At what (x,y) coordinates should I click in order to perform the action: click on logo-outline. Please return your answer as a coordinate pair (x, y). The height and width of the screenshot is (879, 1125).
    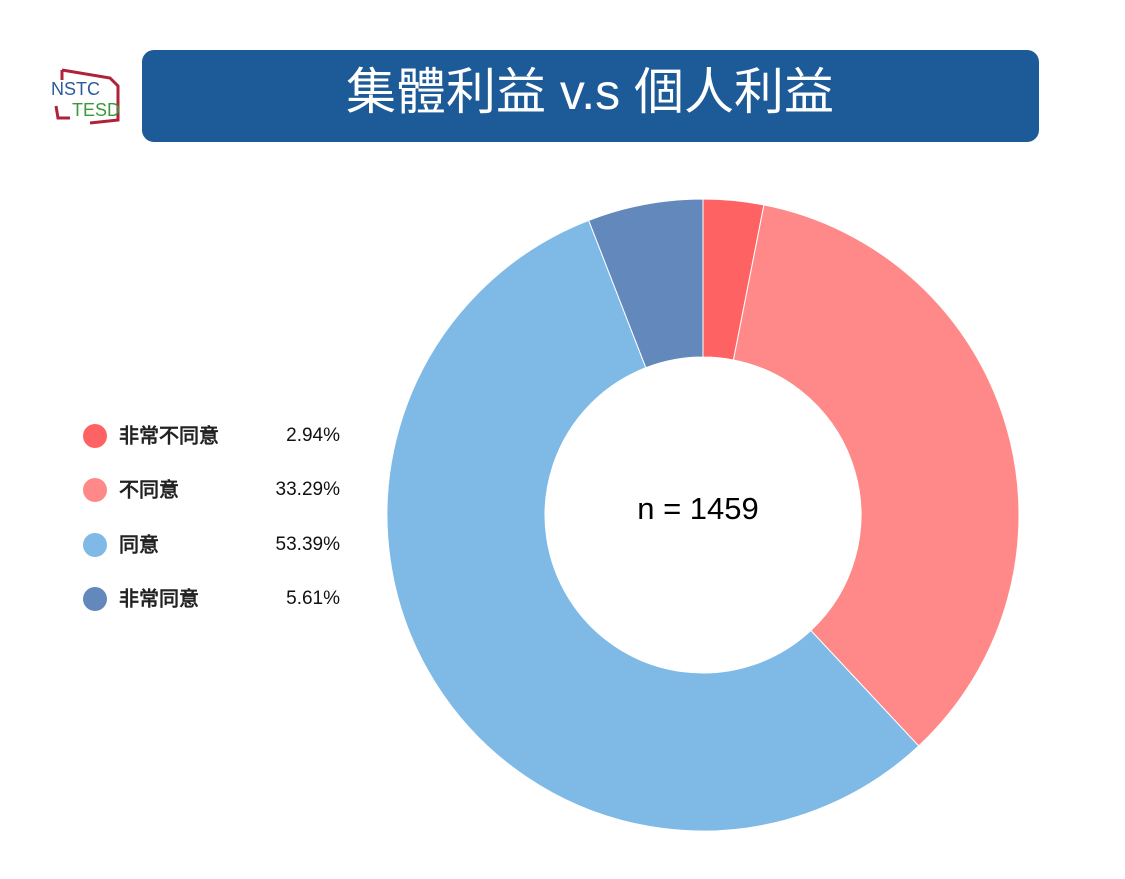
    Looking at the image, I should click on (87, 96).